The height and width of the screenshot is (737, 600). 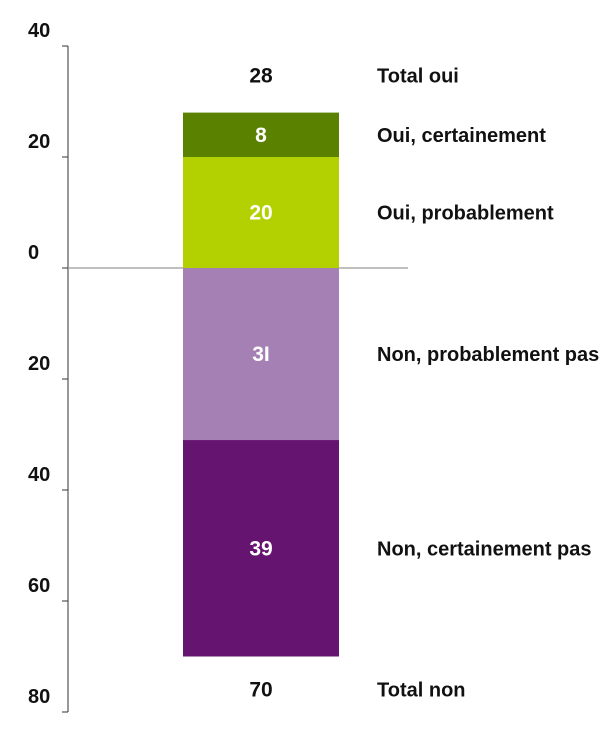 What do you see at coordinates (484, 549) in the screenshot?
I see `segment-name-label: Non, certainement pas` at bounding box center [484, 549].